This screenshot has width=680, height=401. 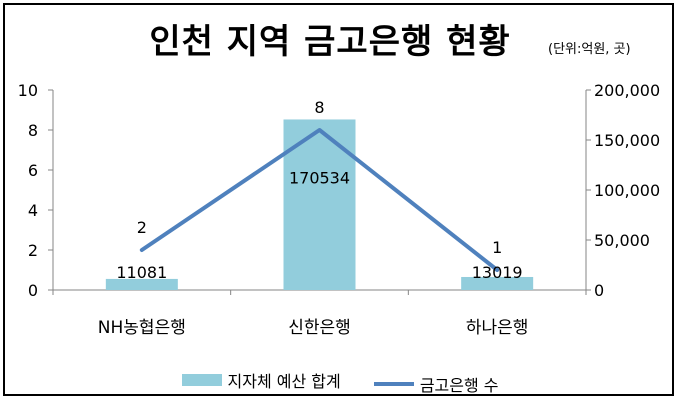 I want to click on line-data-label: 8, so click(x=319, y=107).